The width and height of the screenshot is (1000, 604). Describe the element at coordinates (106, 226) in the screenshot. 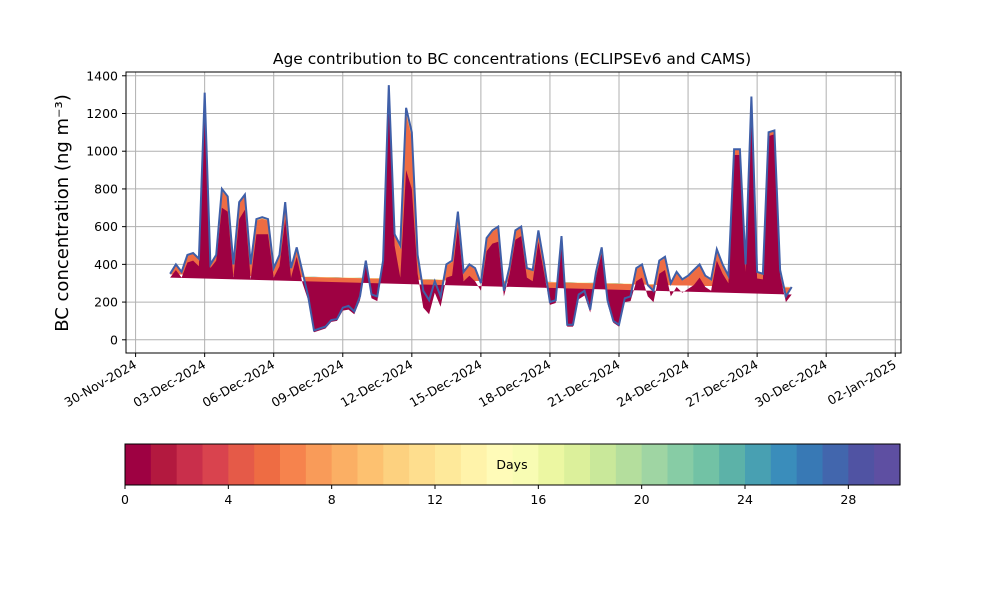

I see `y-tick-label: 600` at that location.